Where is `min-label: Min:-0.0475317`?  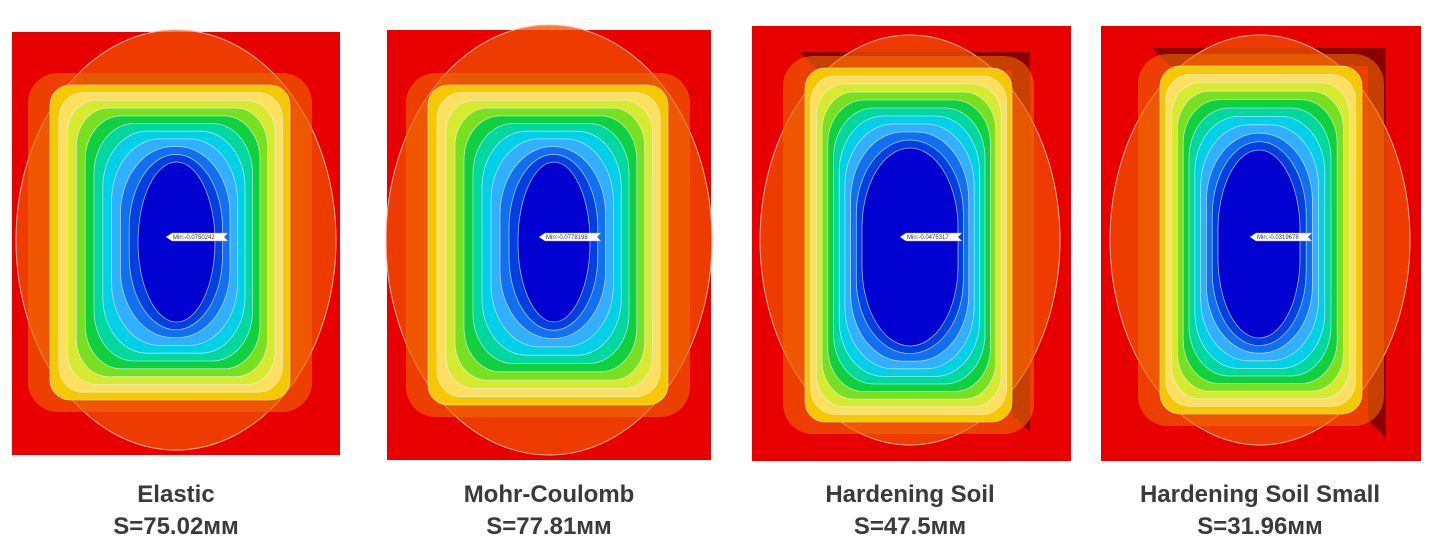
min-label: Min:-0.0475317 is located at coordinates (928, 238).